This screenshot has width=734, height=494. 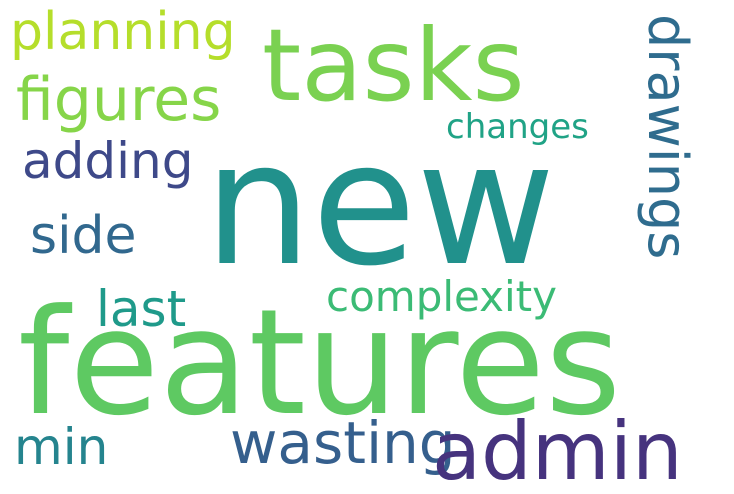 I want to click on word-side: side, so click(x=83, y=236).